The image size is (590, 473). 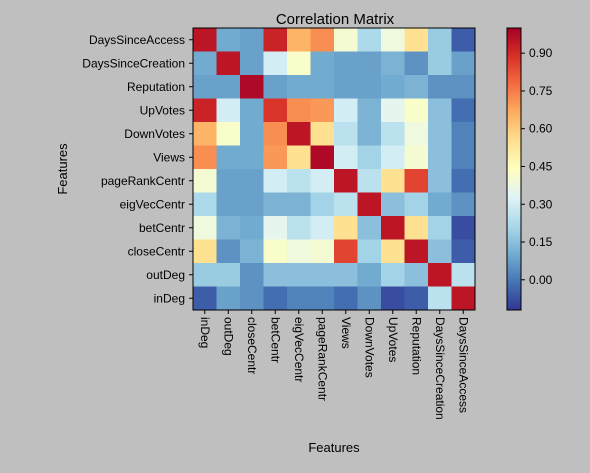 What do you see at coordinates (156, 251) in the screenshot?
I see `row-tick-label: closeCentr` at bounding box center [156, 251].